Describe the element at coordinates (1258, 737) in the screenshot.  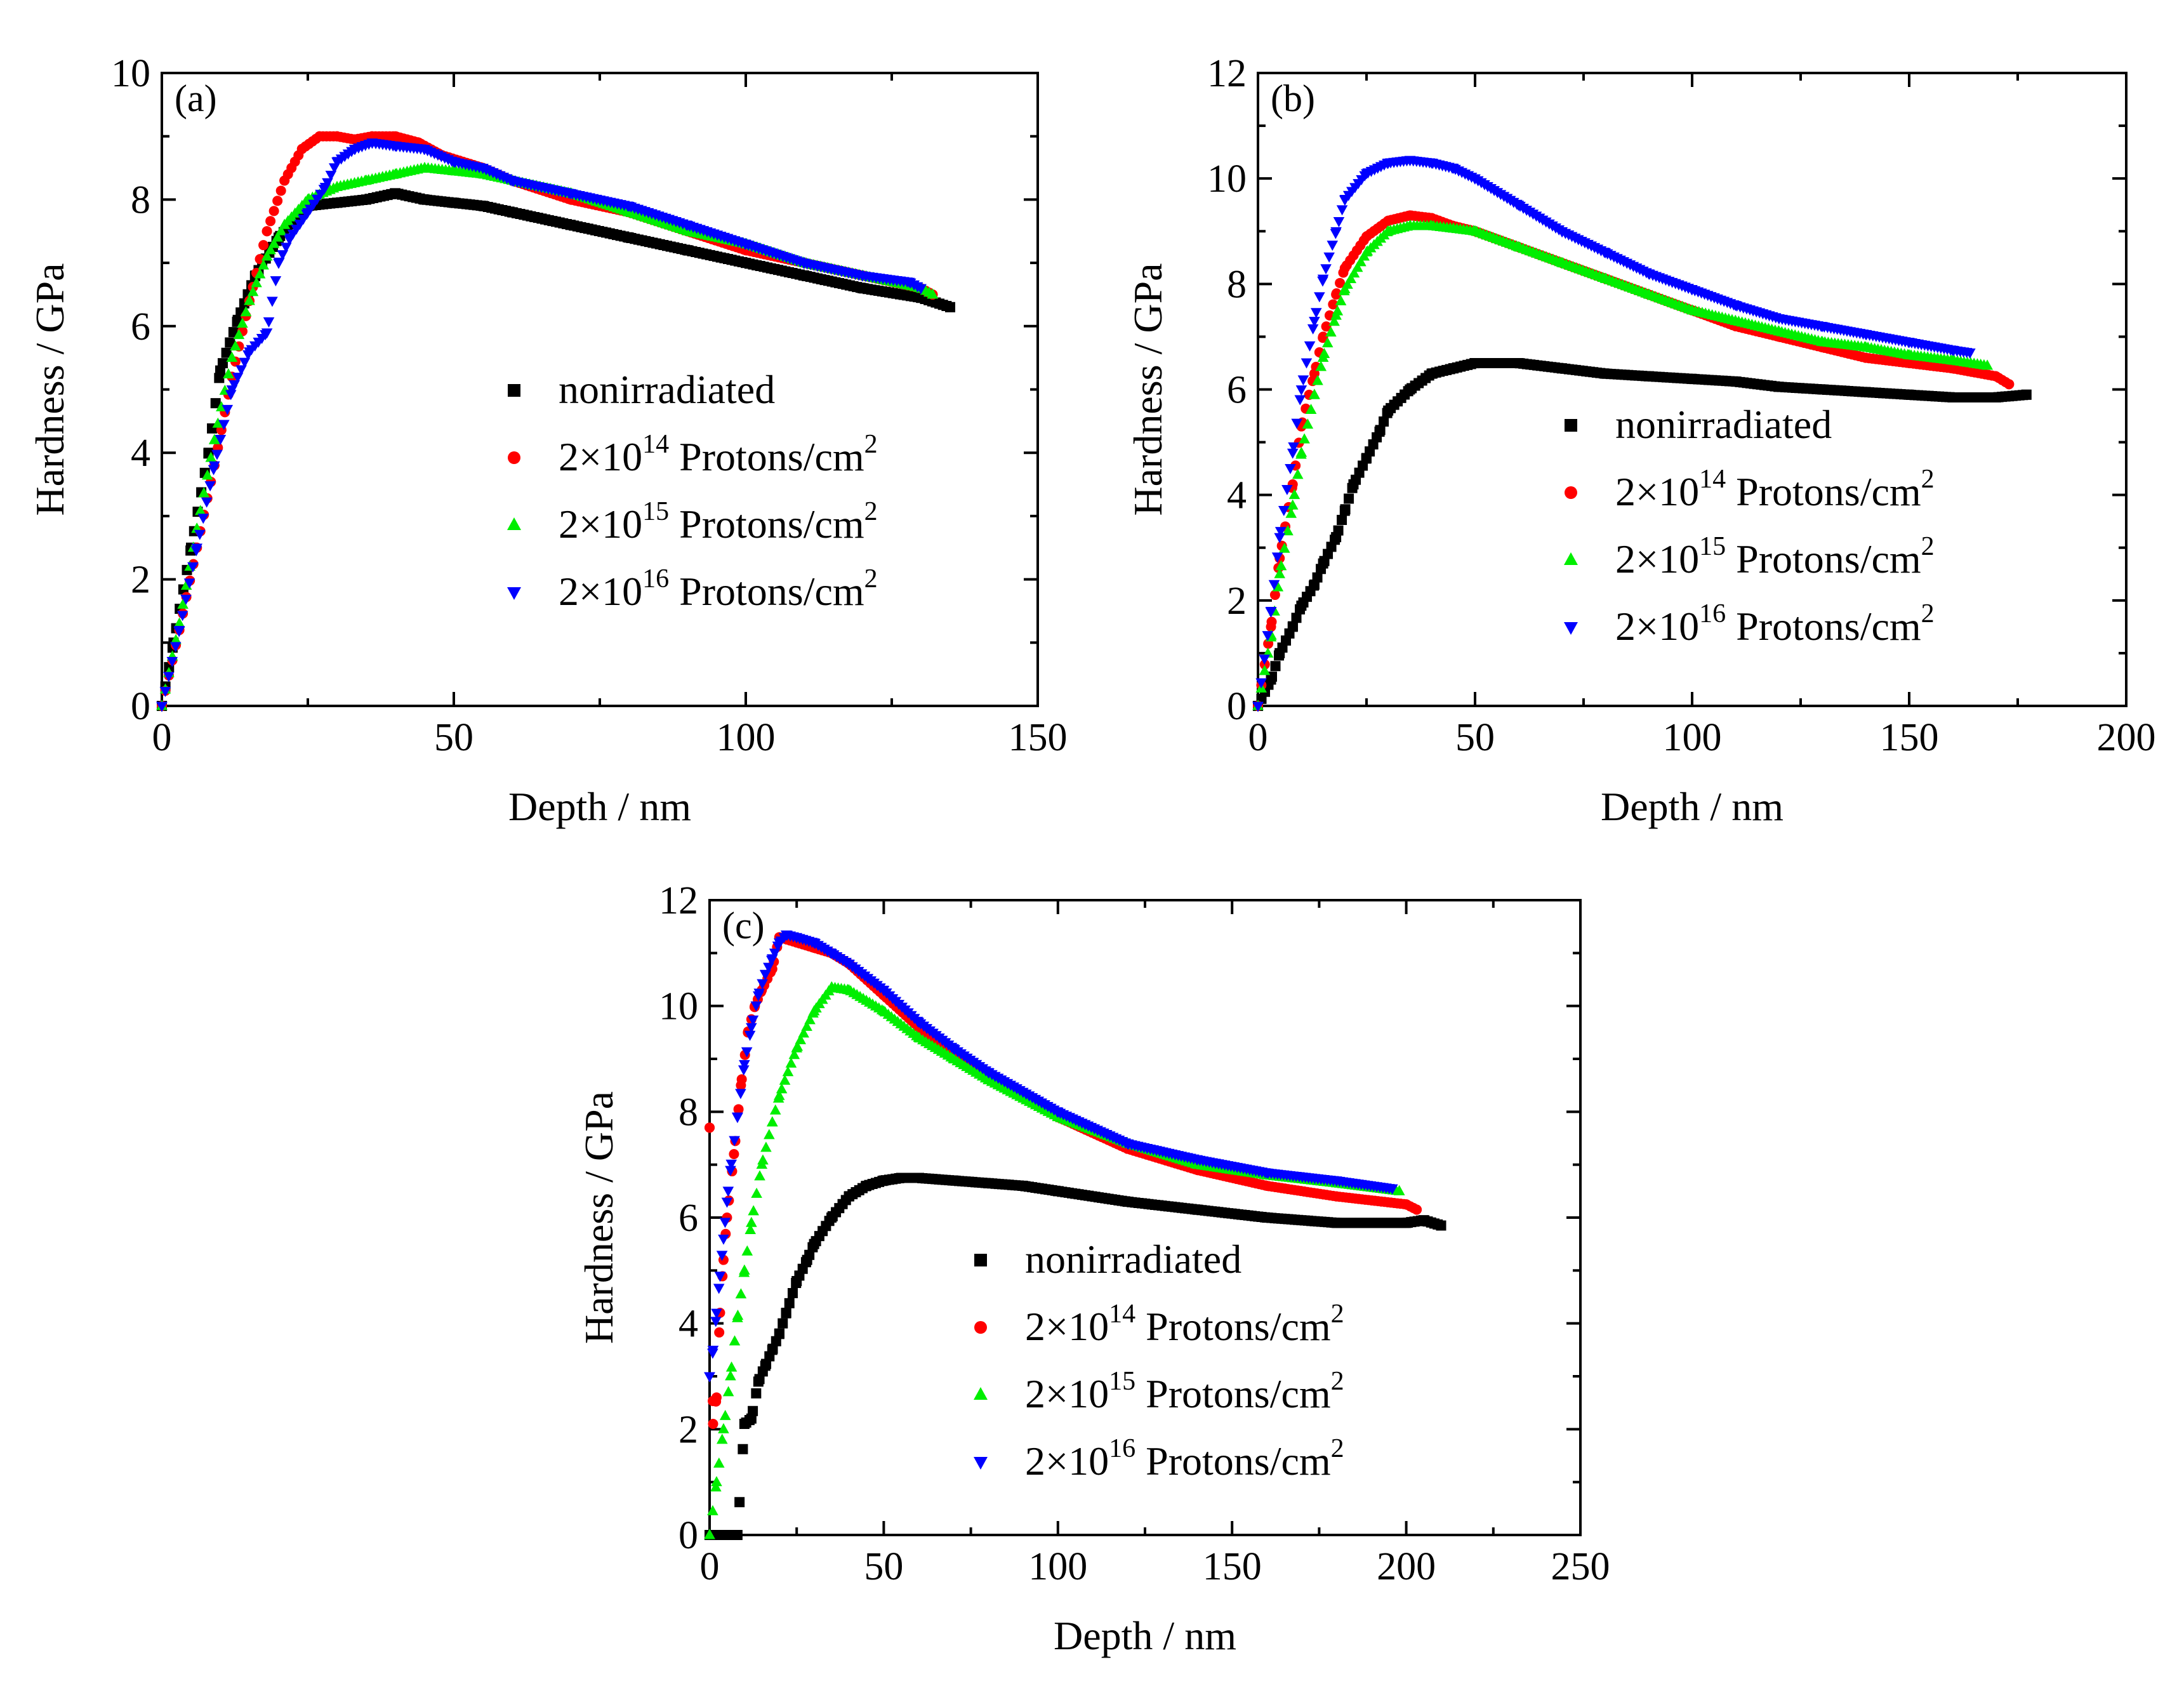
I see `x-tick-label: 0` at that location.